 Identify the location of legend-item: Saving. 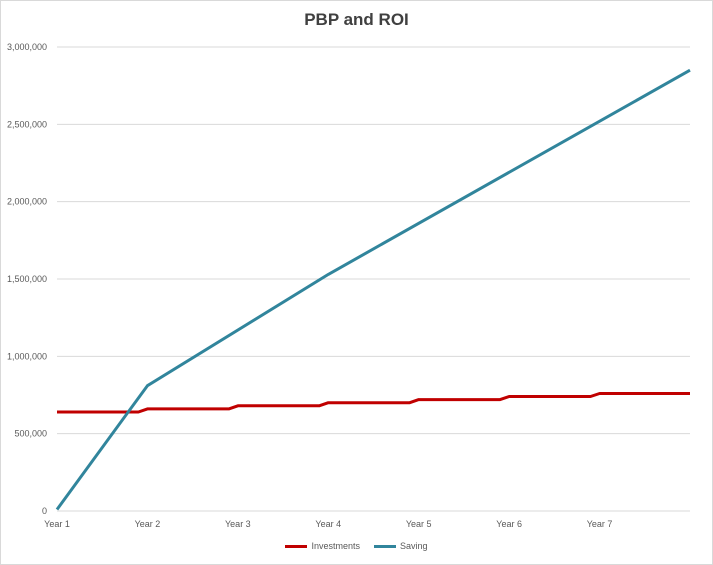
(401, 546).